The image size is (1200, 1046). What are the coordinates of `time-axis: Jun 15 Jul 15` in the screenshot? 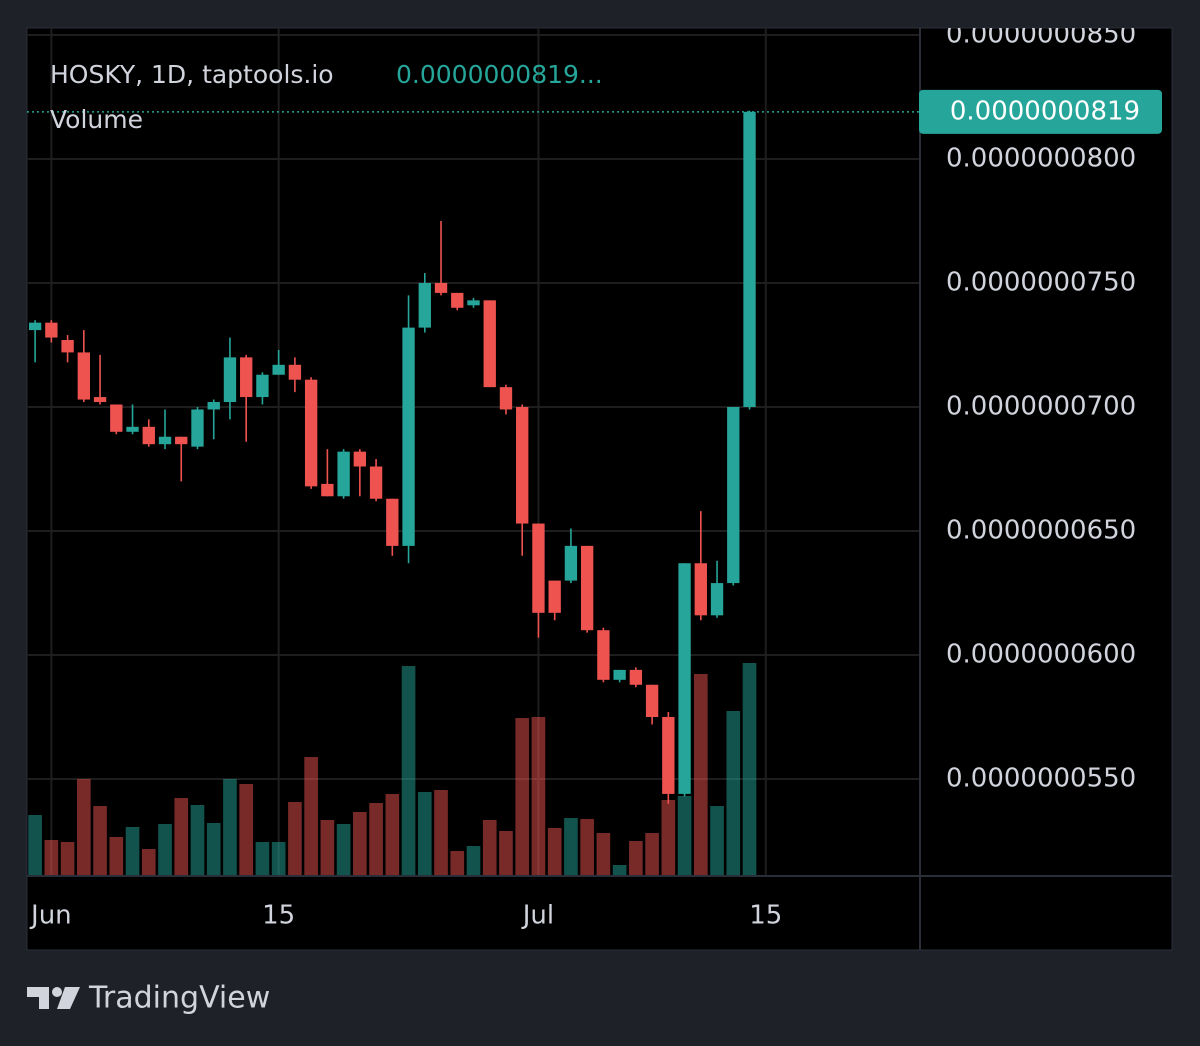 It's located at (405, 916).